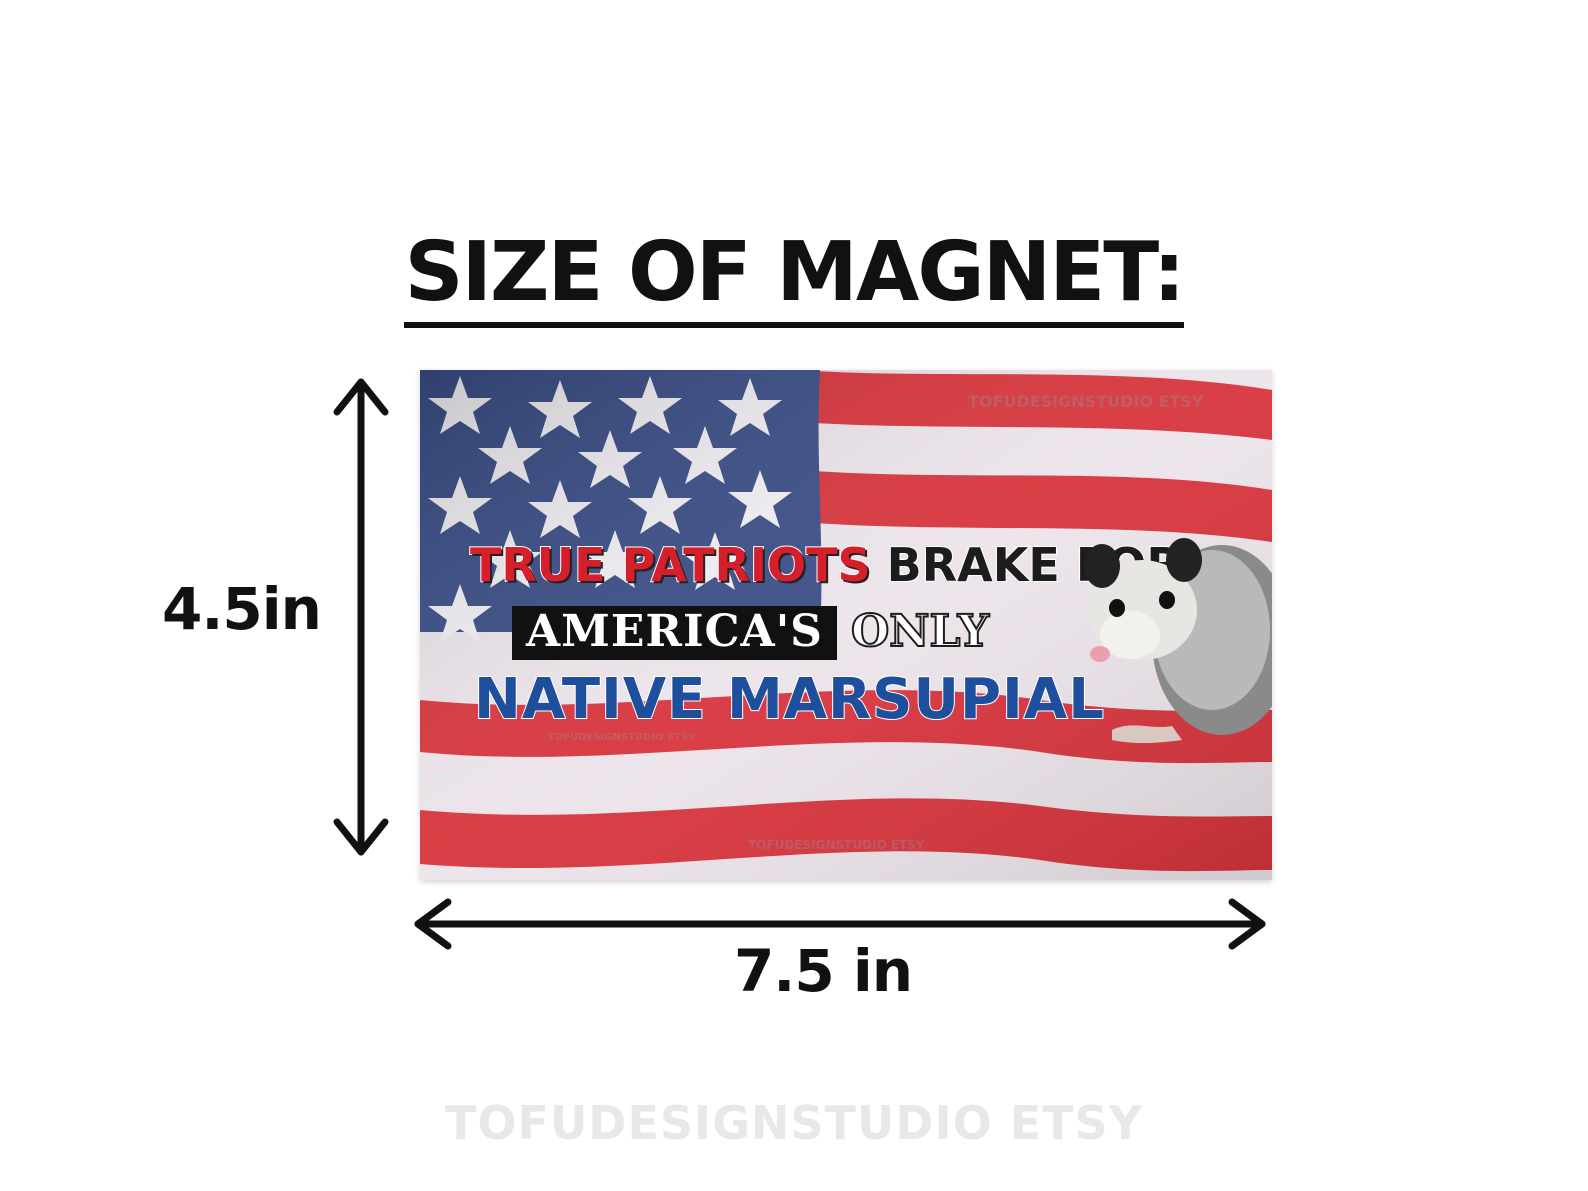 This screenshot has width=1588, height=1191. What do you see at coordinates (789, 699) in the screenshot?
I see `slogan-blue-text: NATIVE MARSUPIAL` at bounding box center [789, 699].